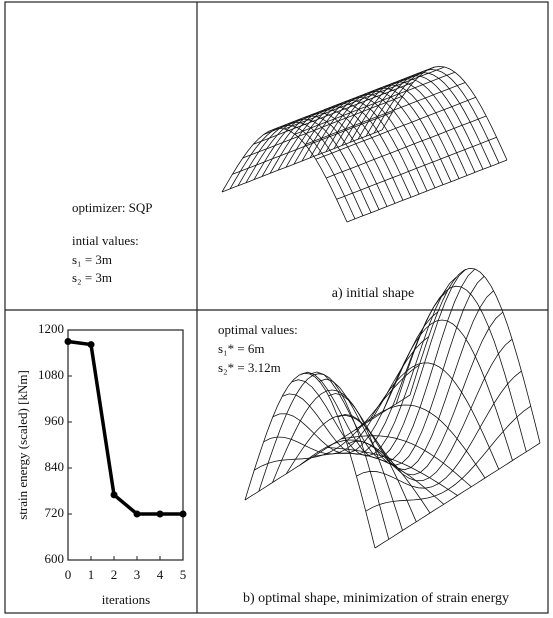  What do you see at coordinates (55, 466) in the screenshot?
I see `y-tick-label: 840` at bounding box center [55, 466].